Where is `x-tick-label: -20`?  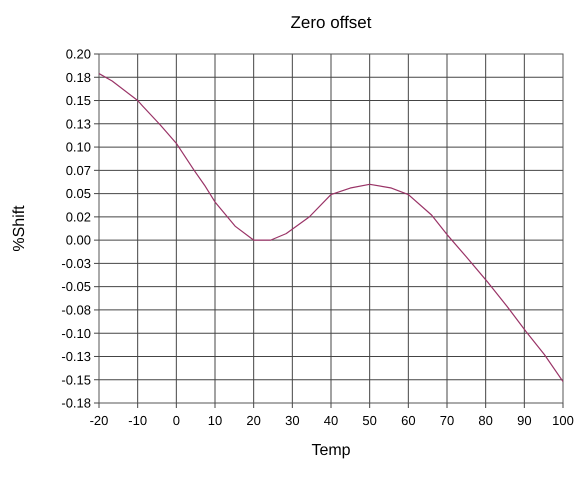 x-tick-label: -20 is located at coordinates (99, 420).